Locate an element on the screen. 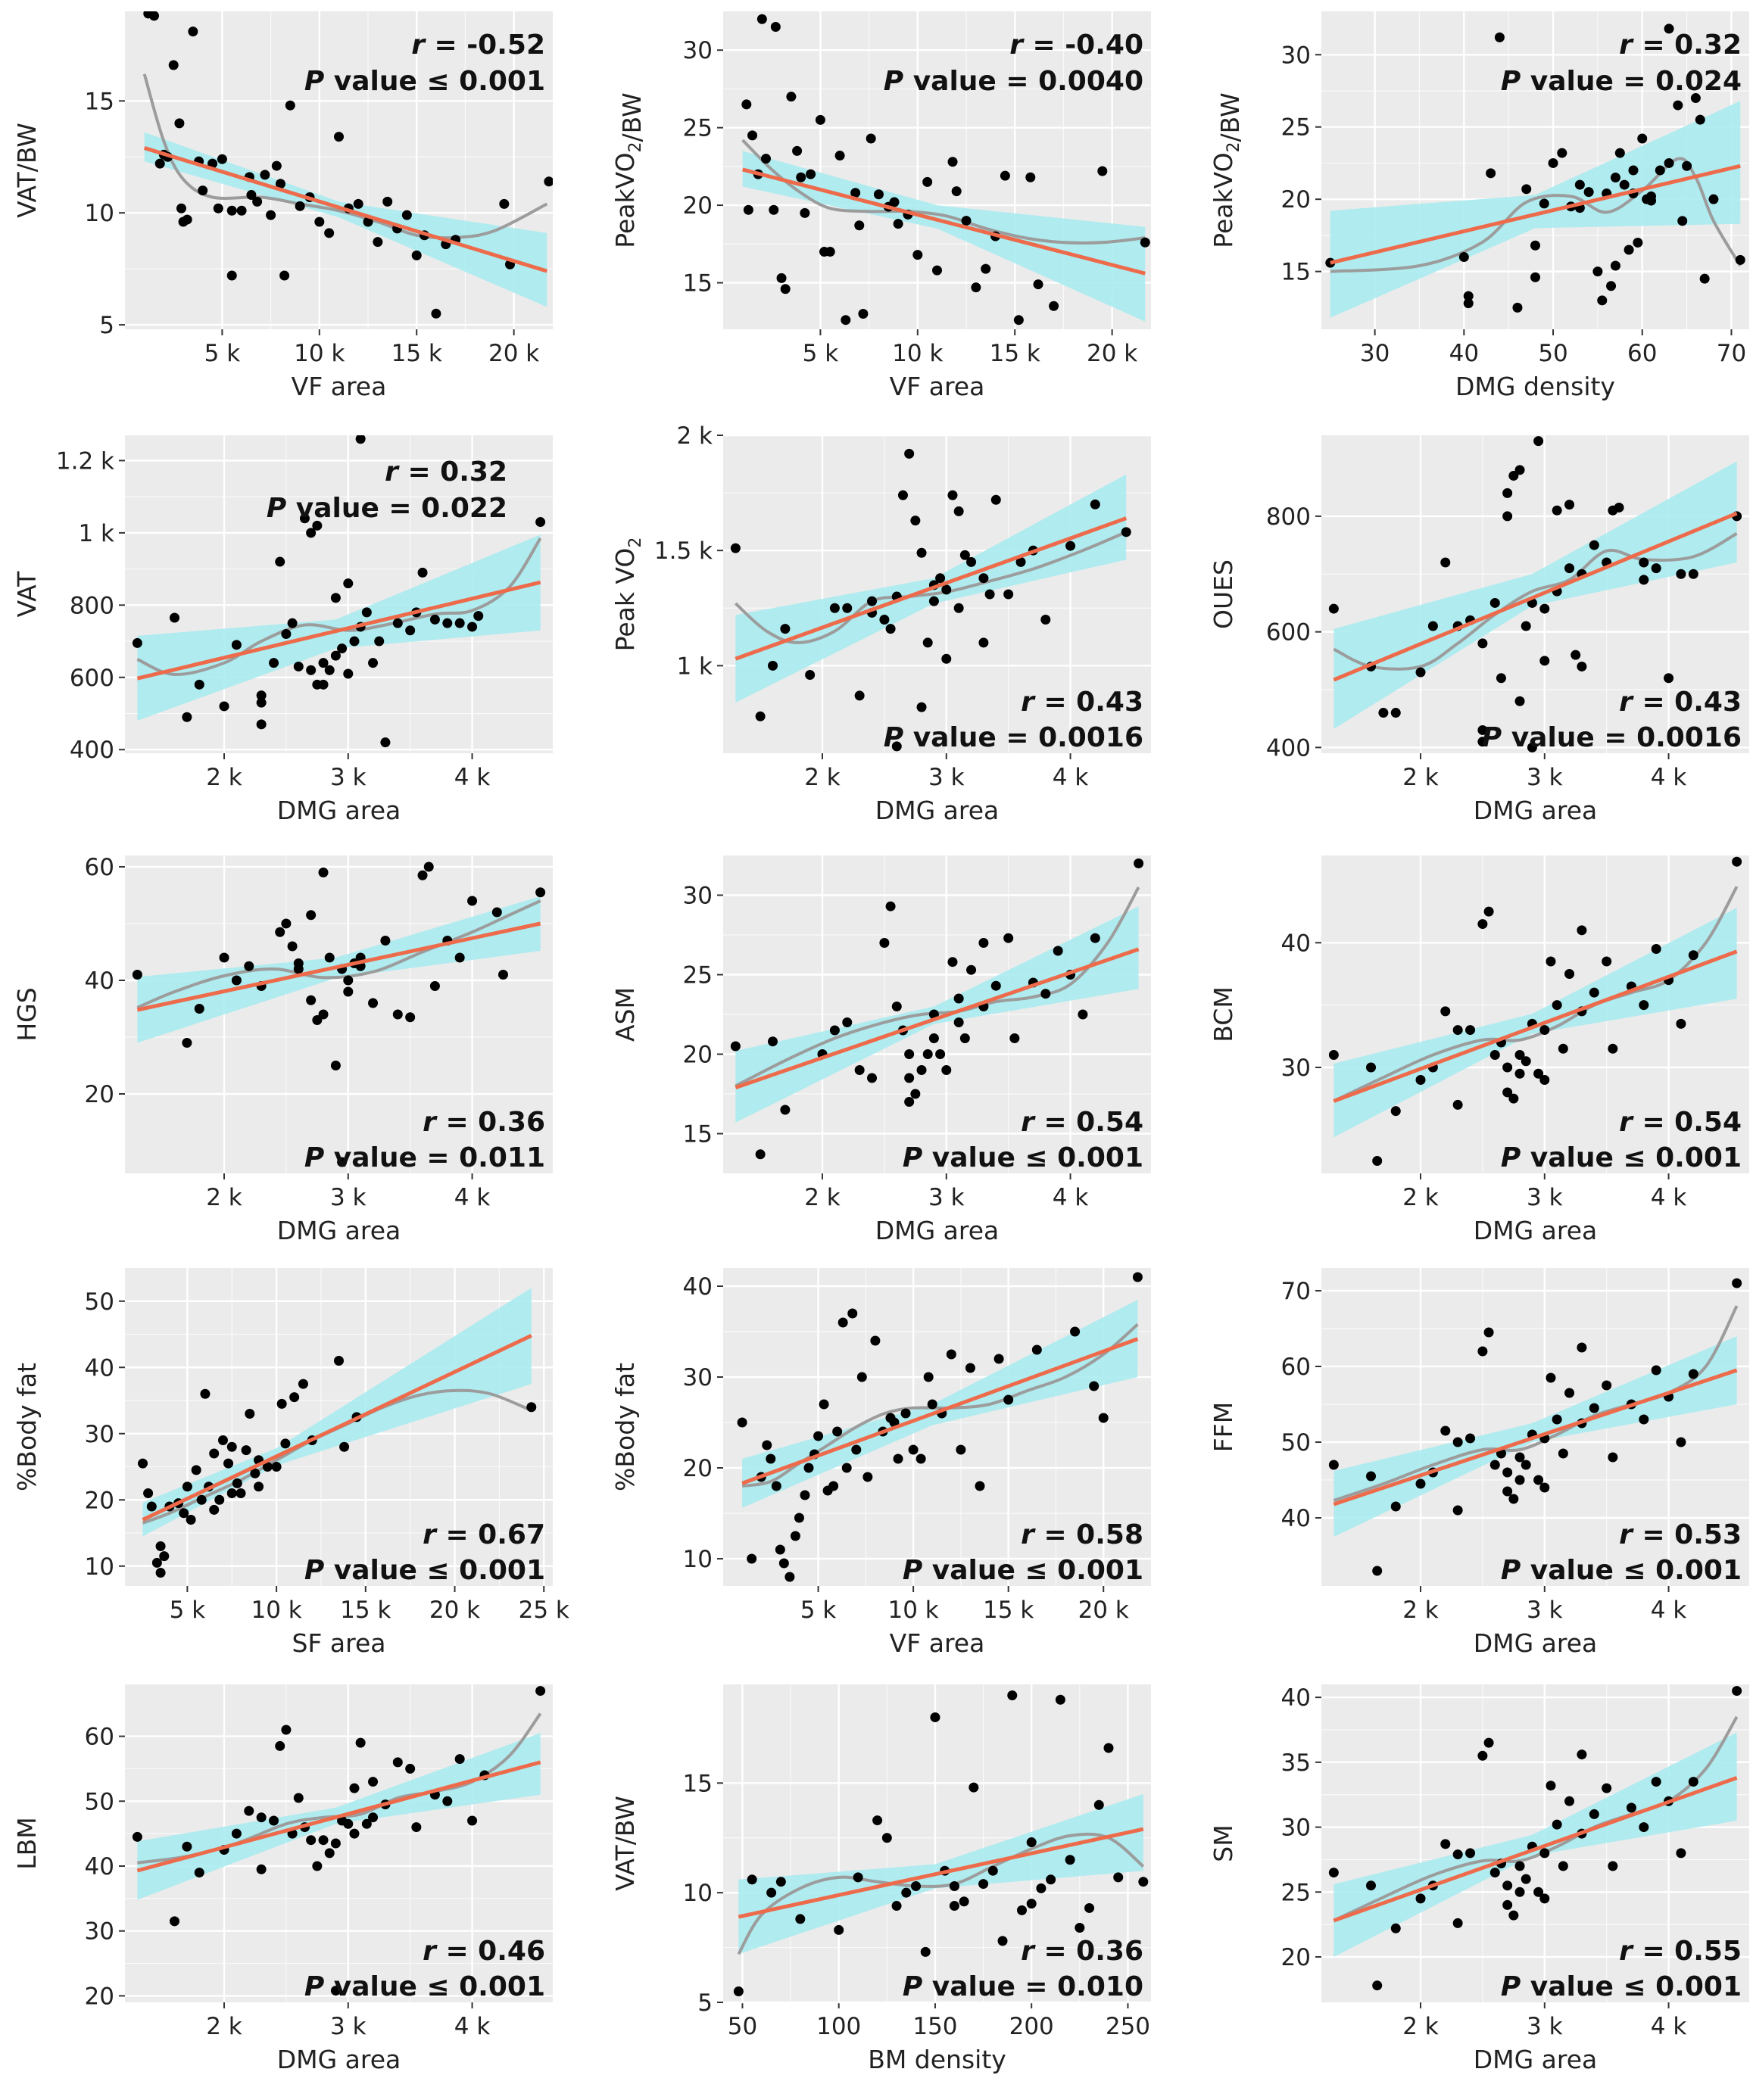 The height and width of the screenshot is (2100, 1753). correlation-r-annotation: r = 0.46 is located at coordinates (484, 1951).